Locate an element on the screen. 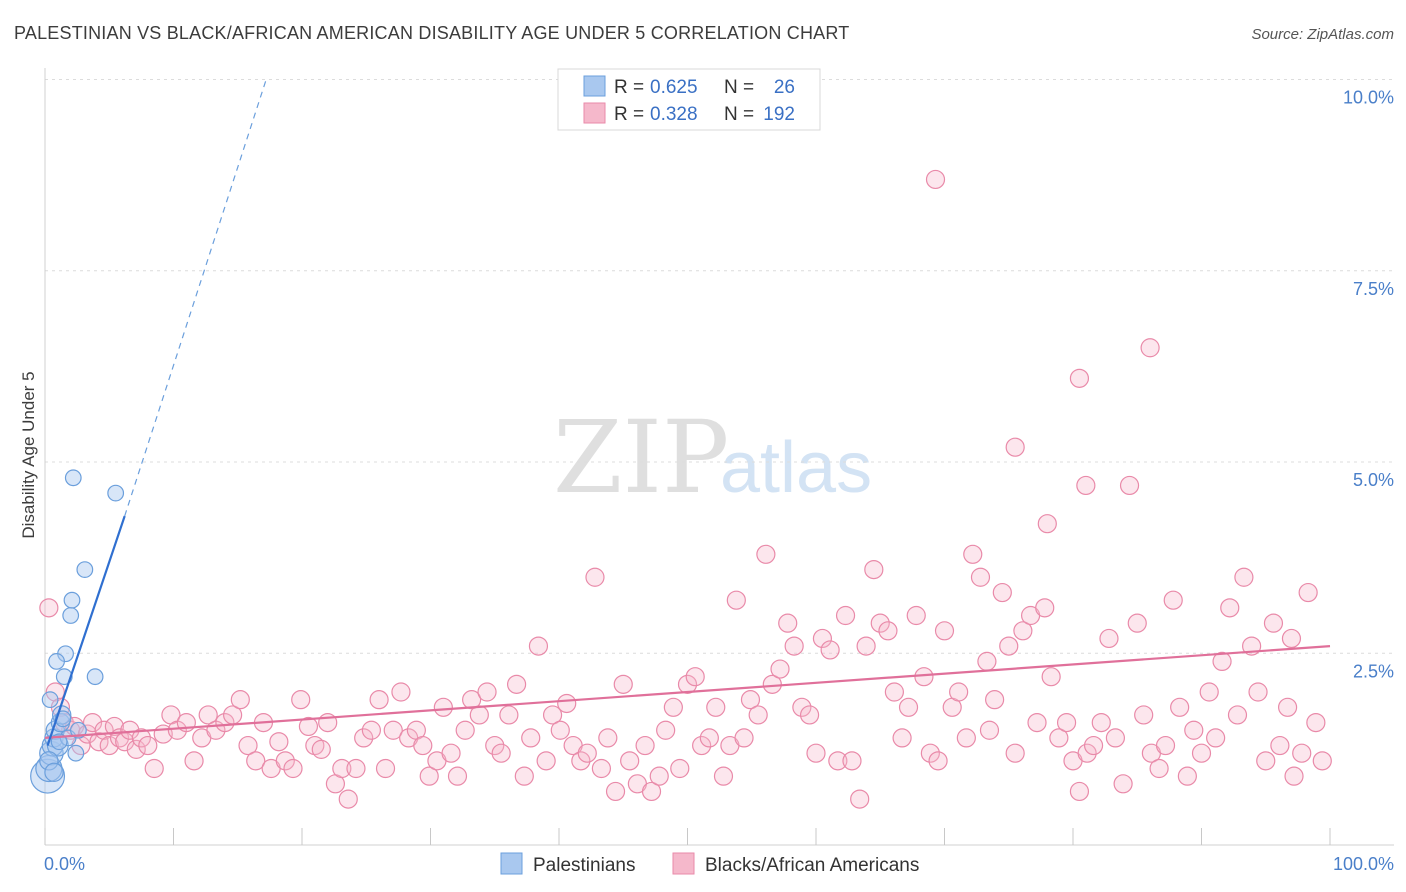 This screenshot has height=892, width=1406. series-palestinians-points is located at coordinates (77, 631).